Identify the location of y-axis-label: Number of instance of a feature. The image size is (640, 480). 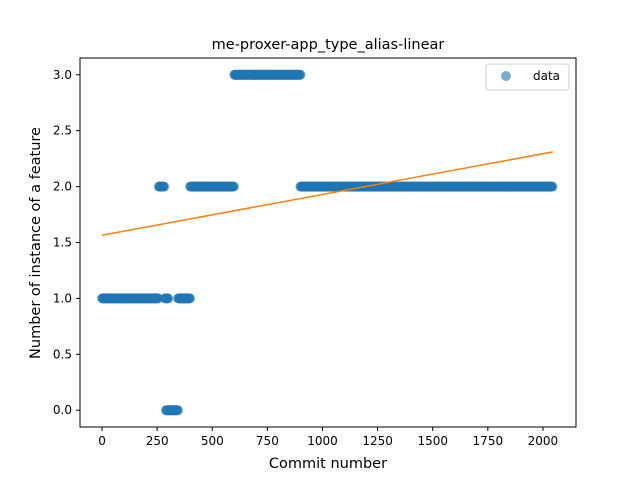
(36, 243).